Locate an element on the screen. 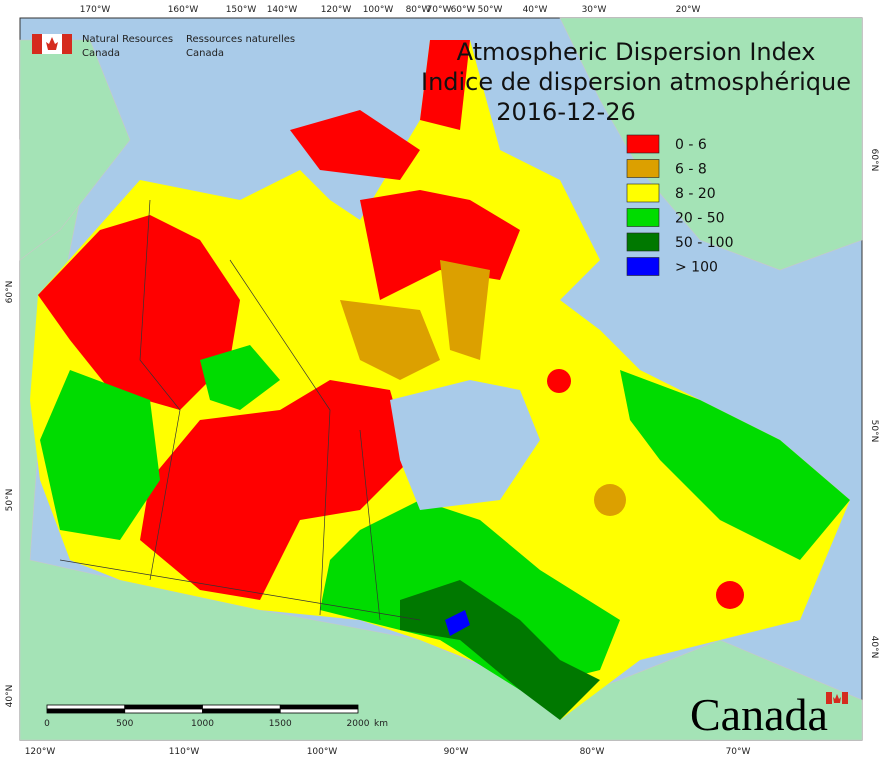  agency-fr: Ressources naturelles is located at coordinates (240, 39).